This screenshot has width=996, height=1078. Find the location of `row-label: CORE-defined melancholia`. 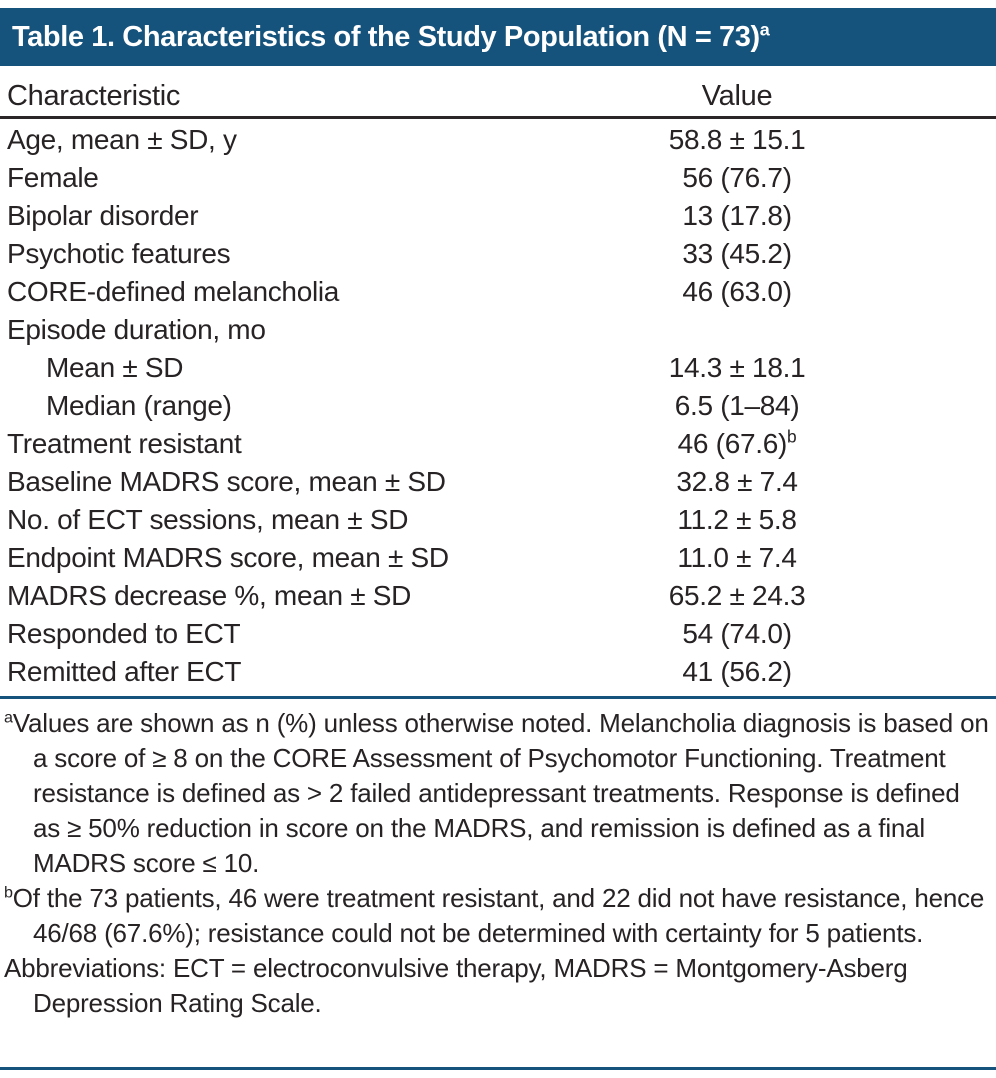

row-label: CORE-defined melancholia is located at coordinates (173, 291).